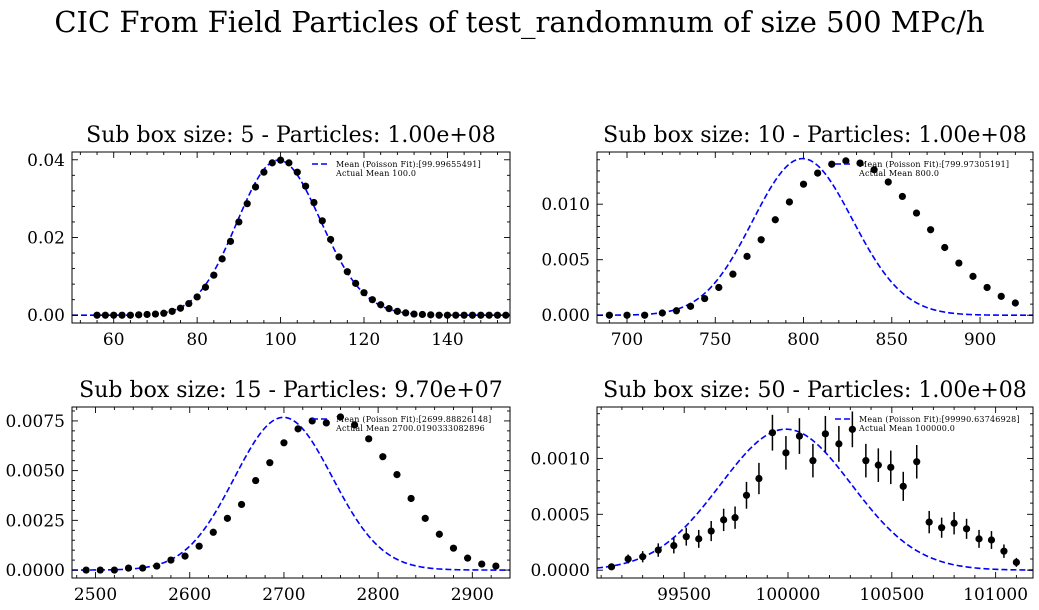  Describe the element at coordinates (565, 205) in the screenshot. I see `y-tick-label: 0.010` at that location.